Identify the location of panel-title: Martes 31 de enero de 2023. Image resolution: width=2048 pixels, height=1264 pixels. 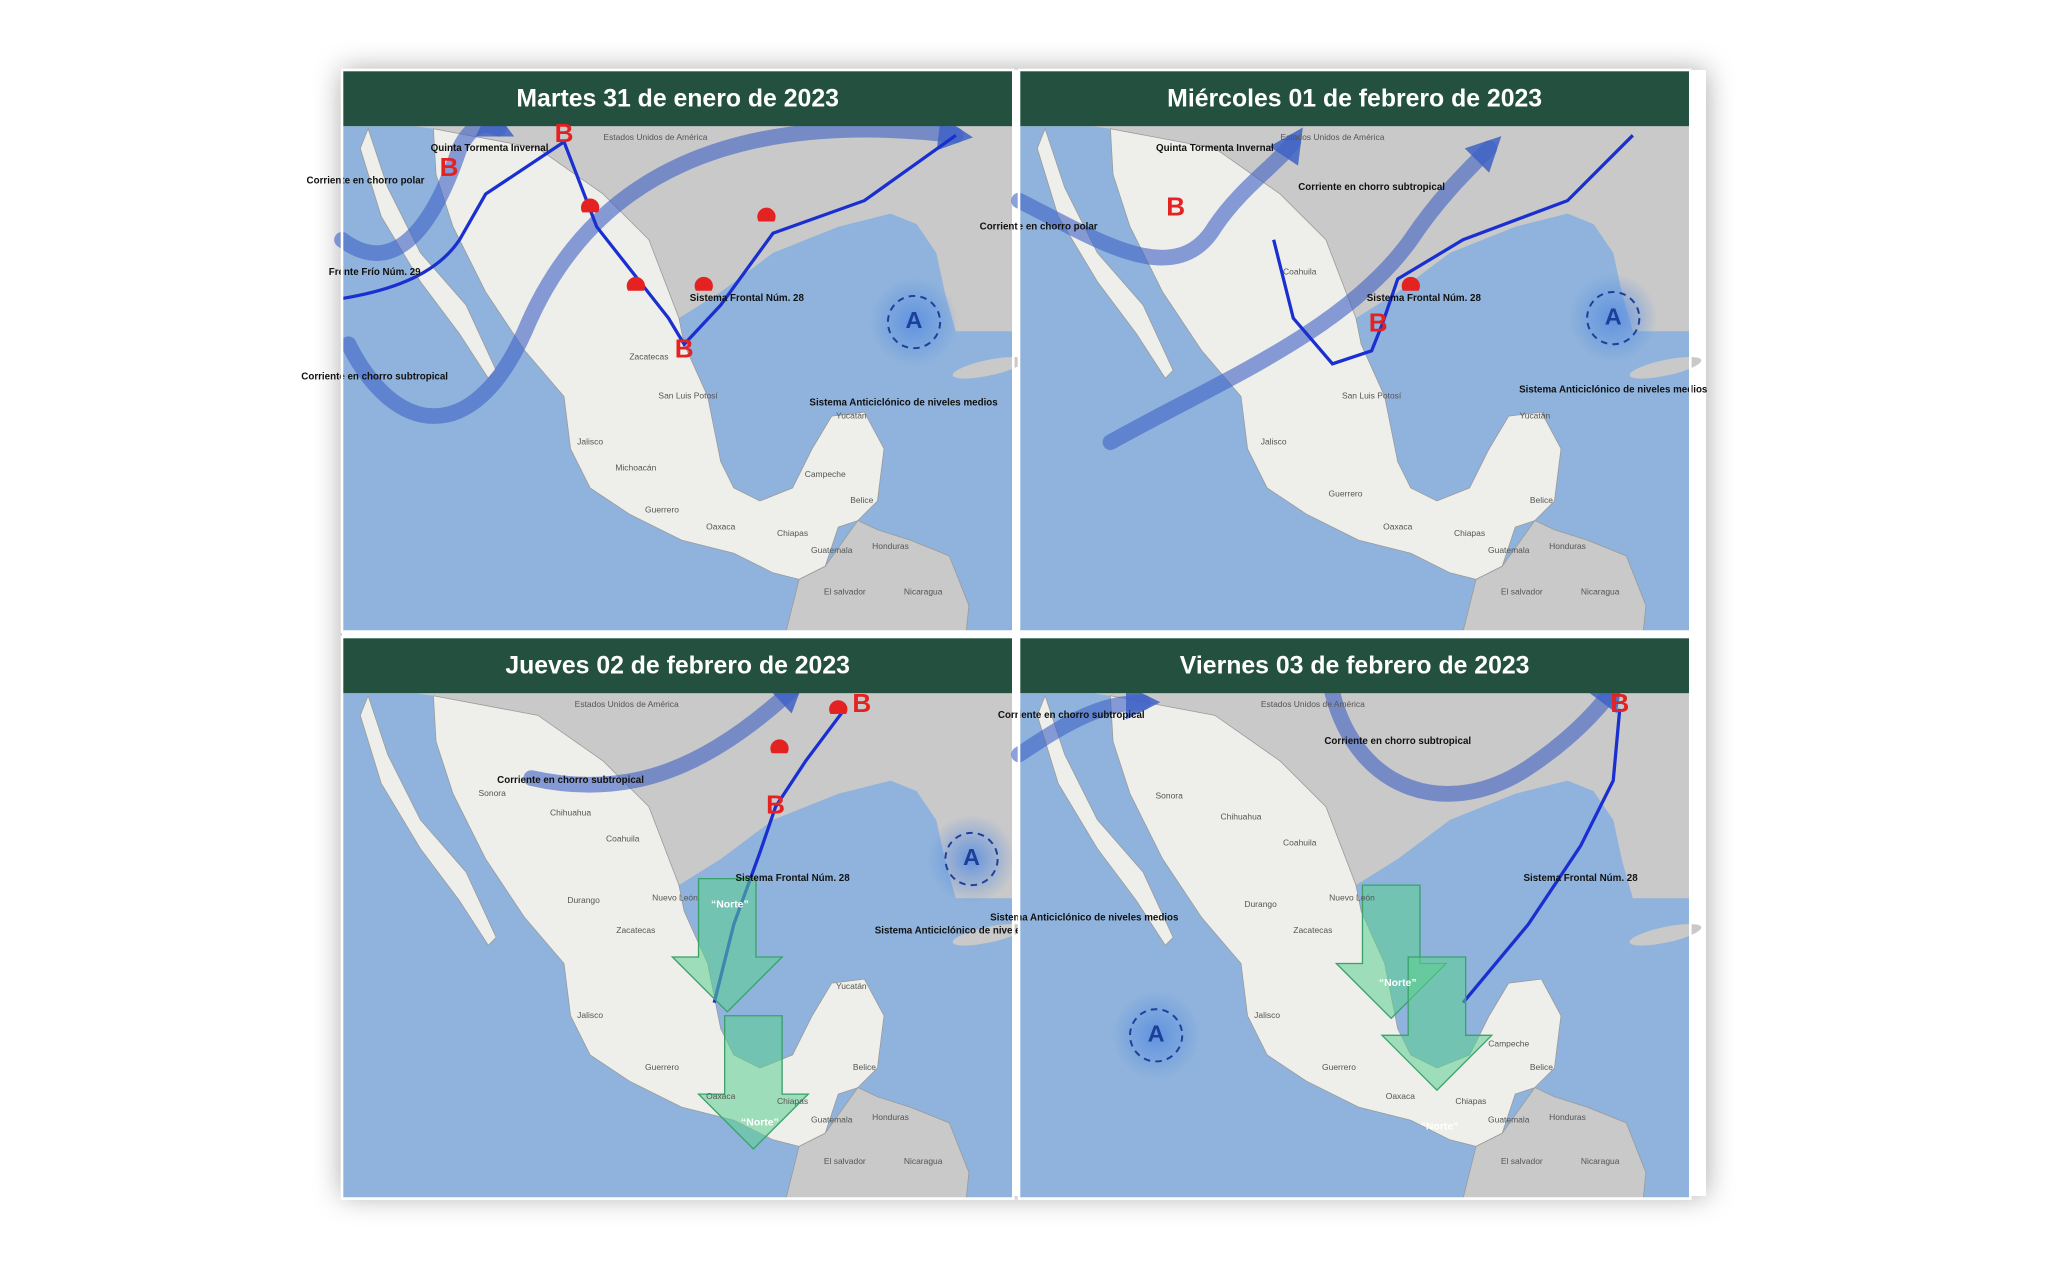
(677, 99).